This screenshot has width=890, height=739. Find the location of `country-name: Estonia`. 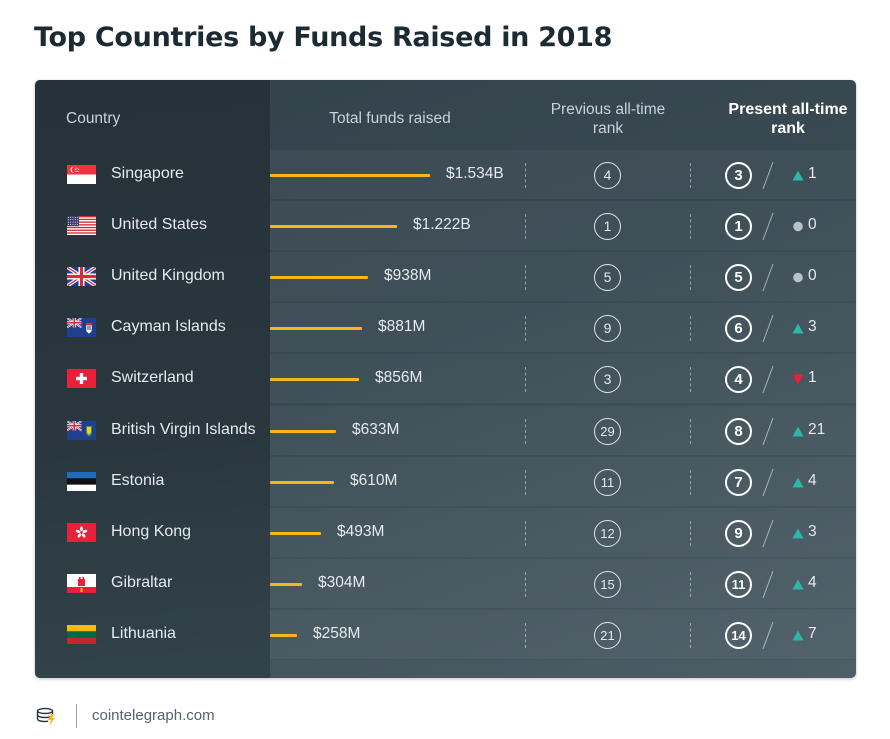

country-name: Estonia is located at coordinates (138, 480).